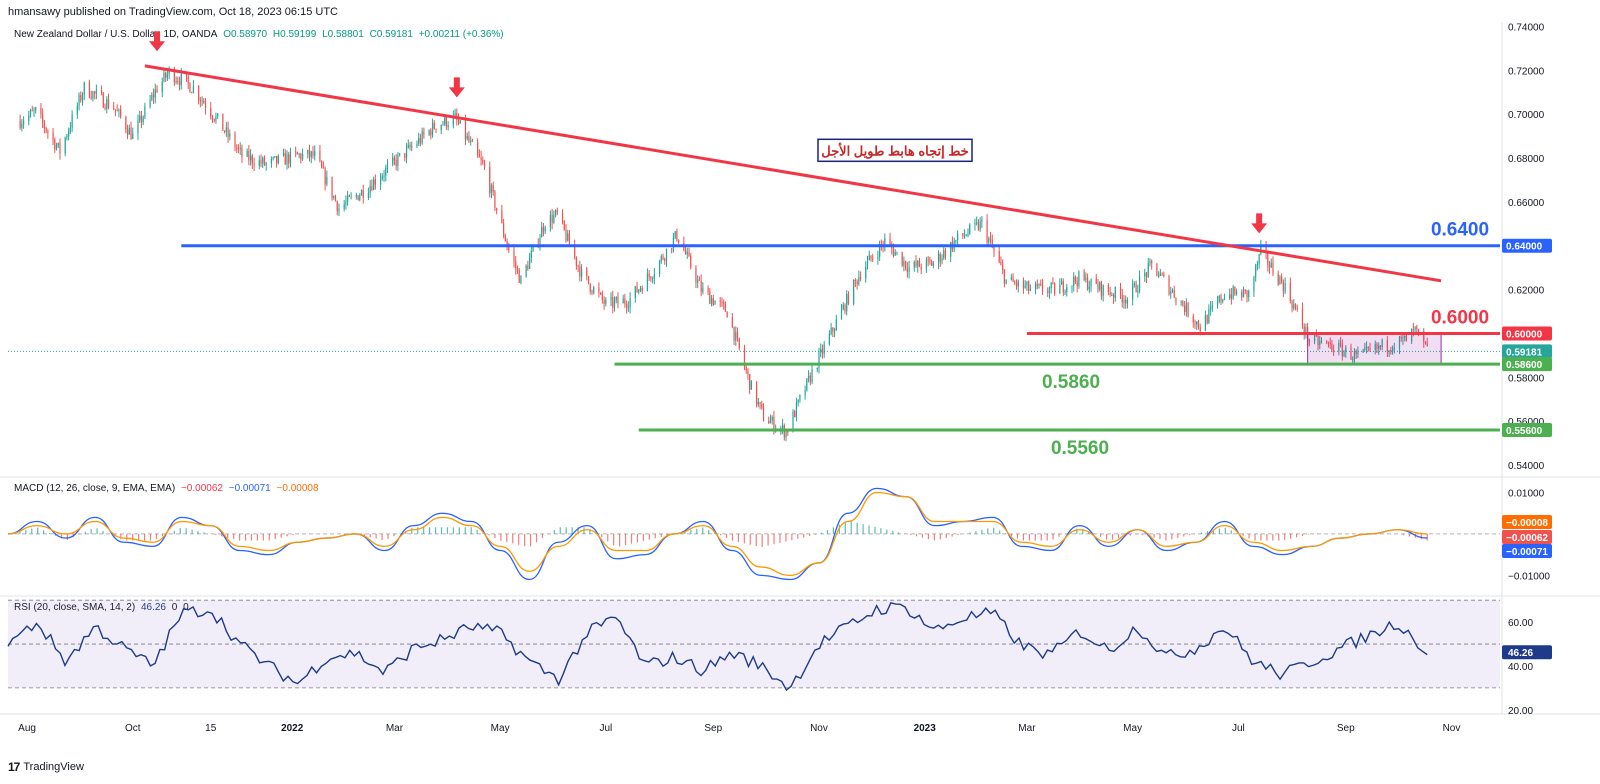  I want to click on rsi-price-tag-label: 46.26, so click(1520, 653).